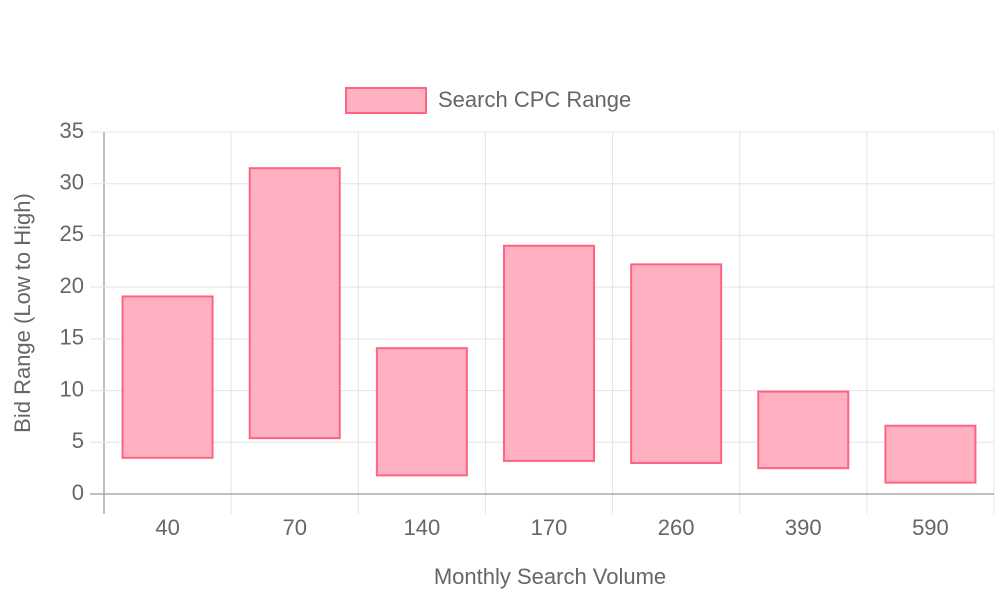  What do you see at coordinates (22, 313) in the screenshot?
I see `y-axis-label: Bid Range (Low to High)` at bounding box center [22, 313].